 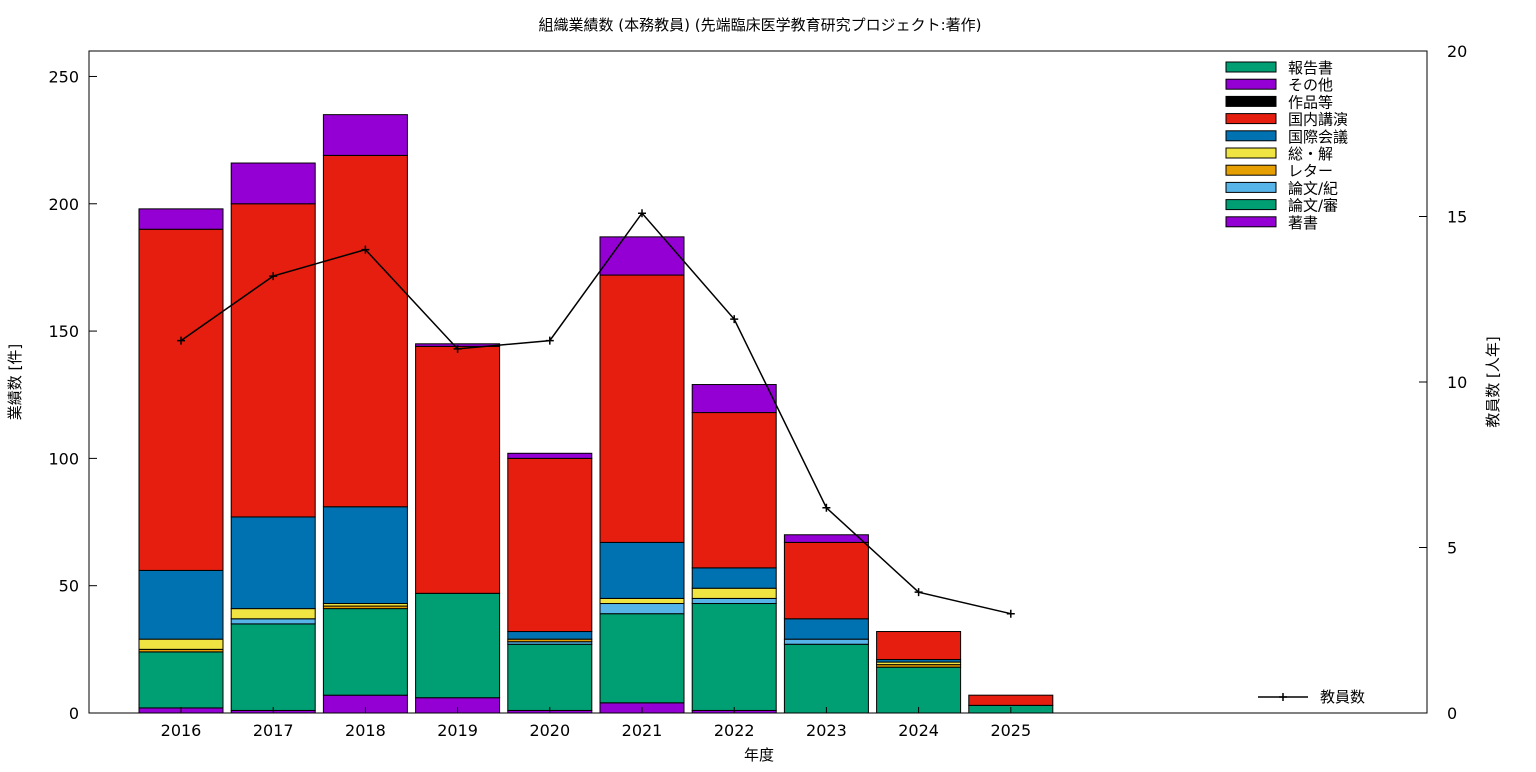 What do you see at coordinates (63, 331) in the screenshot?
I see `y-tick-label: 150` at bounding box center [63, 331].